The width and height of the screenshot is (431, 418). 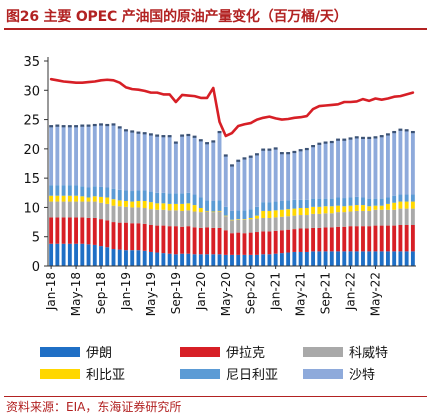 What do you see at coordinates (323, 351) in the screenshot?
I see `legend-swatch-kuwait` at bounding box center [323, 351].